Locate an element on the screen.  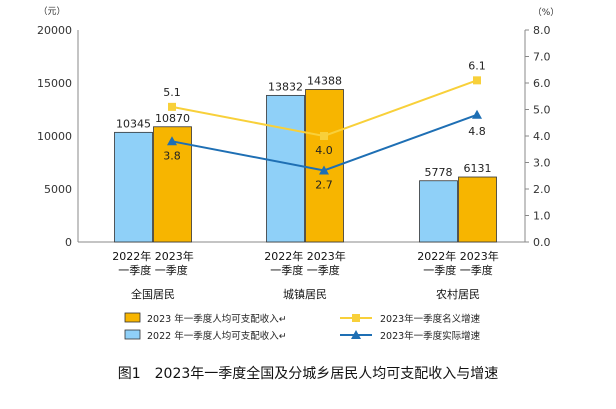
bar-value-label: 10345 is located at coordinates (133, 123).